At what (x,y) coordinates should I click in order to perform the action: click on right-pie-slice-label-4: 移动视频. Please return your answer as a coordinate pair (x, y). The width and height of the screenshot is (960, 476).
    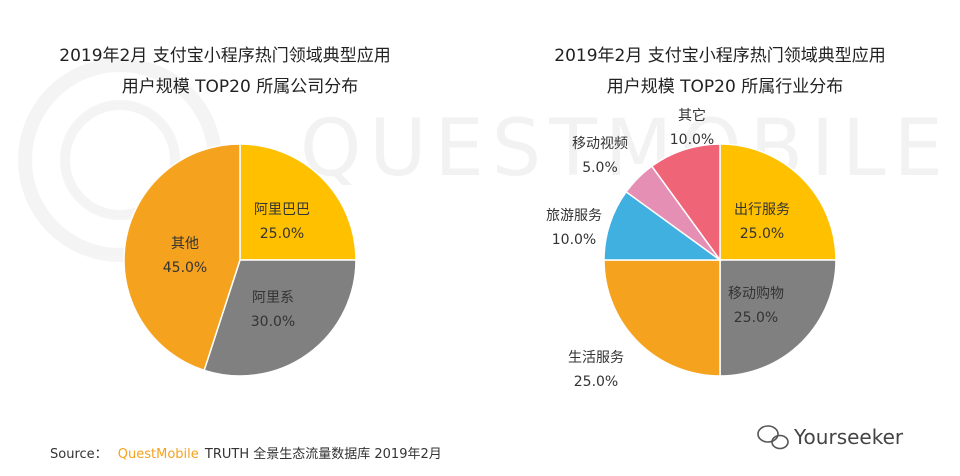
    Looking at the image, I should click on (600, 144).